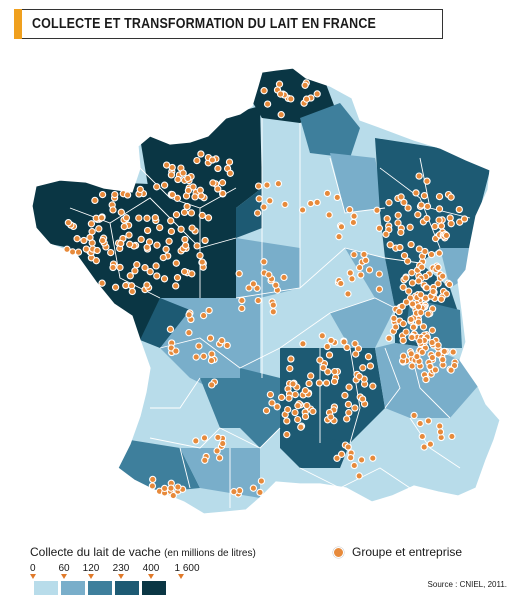  What do you see at coordinates (64, 568) in the screenshot?
I see `legend-break-label: 60` at bounding box center [64, 568].